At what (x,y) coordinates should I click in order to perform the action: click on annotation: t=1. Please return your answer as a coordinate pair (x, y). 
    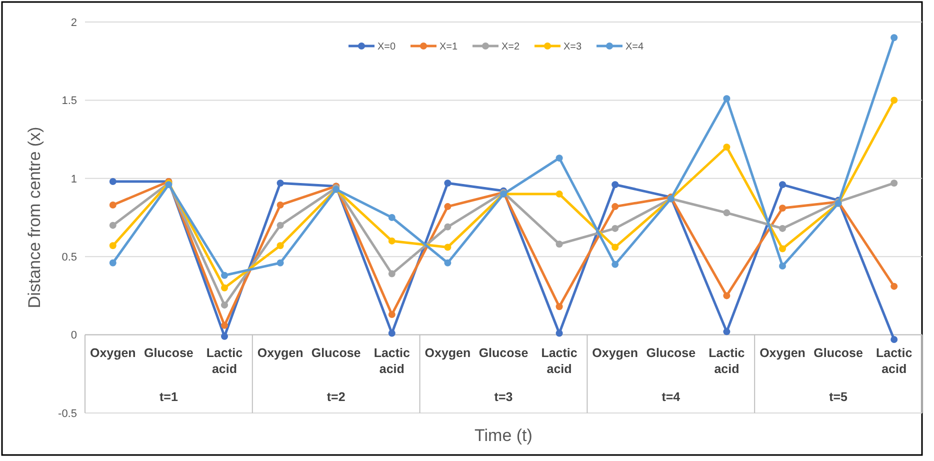
    Looking at the image, I should click on (168, 397).